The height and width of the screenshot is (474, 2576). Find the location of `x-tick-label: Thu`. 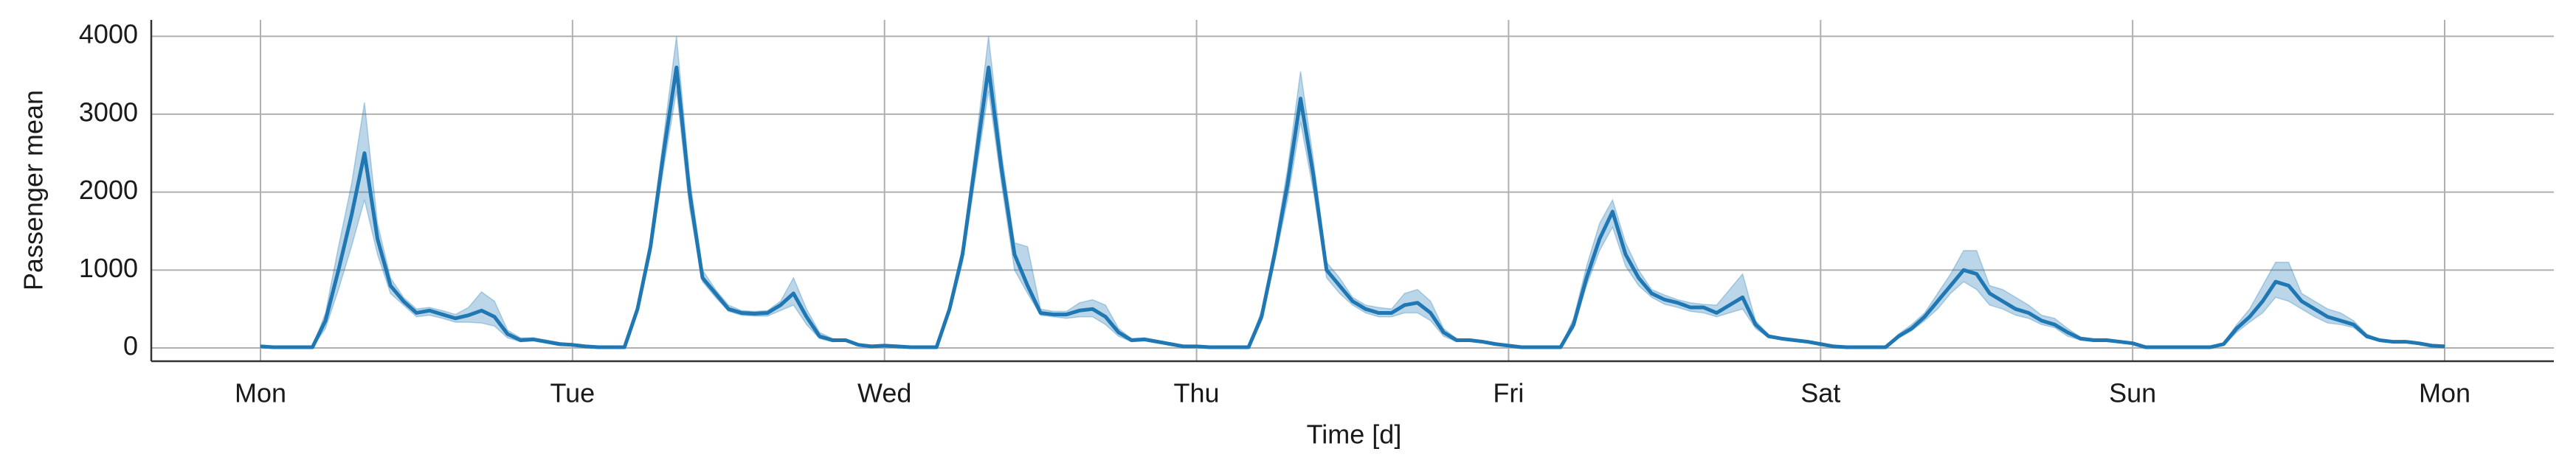

x-tick-label: Thu is located at coordinates (1197, 393).